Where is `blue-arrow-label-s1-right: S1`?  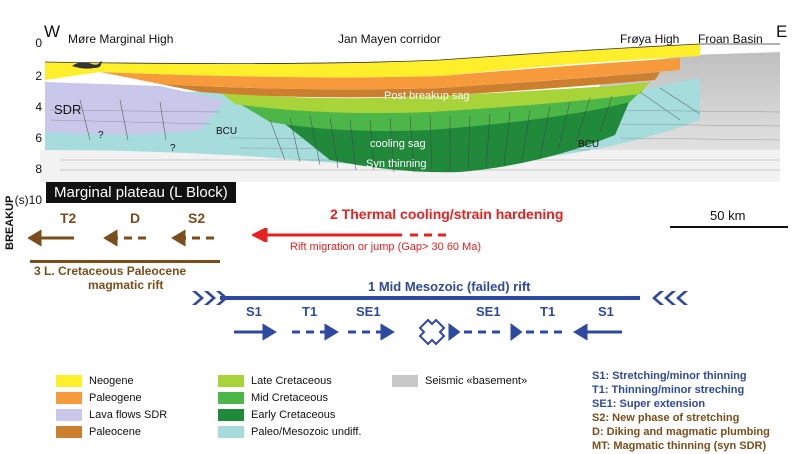
blue-arrow-label-s1-right: S1 is located at coordinates (606, 311).